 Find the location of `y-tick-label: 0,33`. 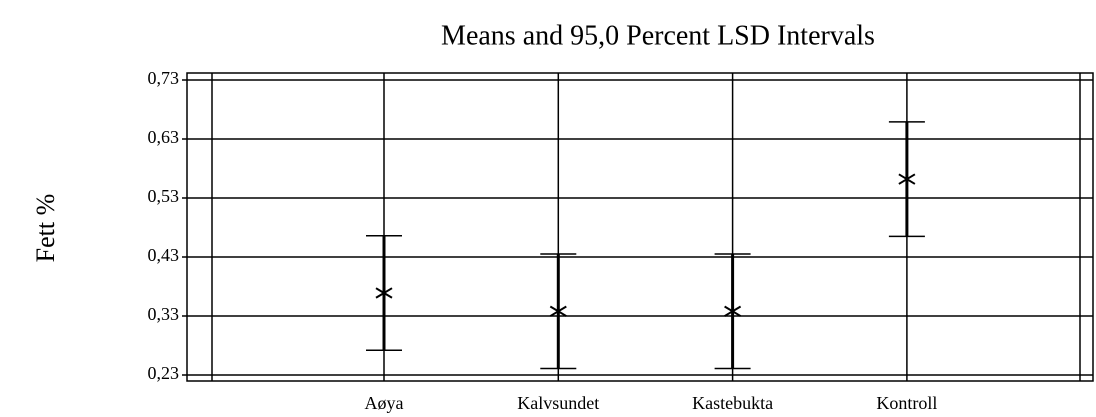

y-tick-label: 0,33 is located at coordinates (164, 314).